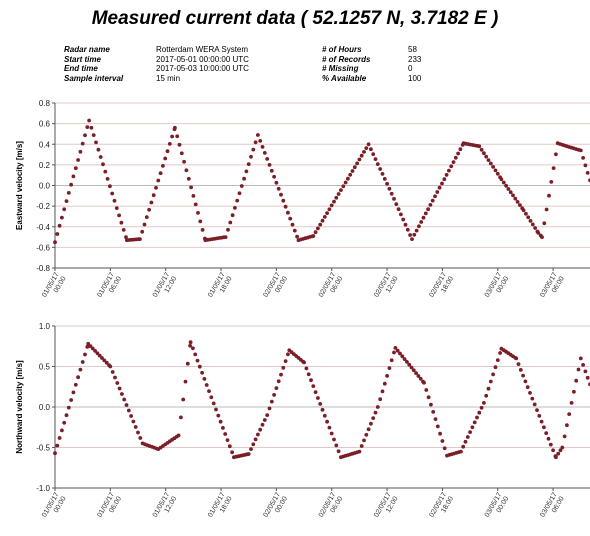  I want to click on y-axis-label: Northward velocity [m/s], so click(19, 407).